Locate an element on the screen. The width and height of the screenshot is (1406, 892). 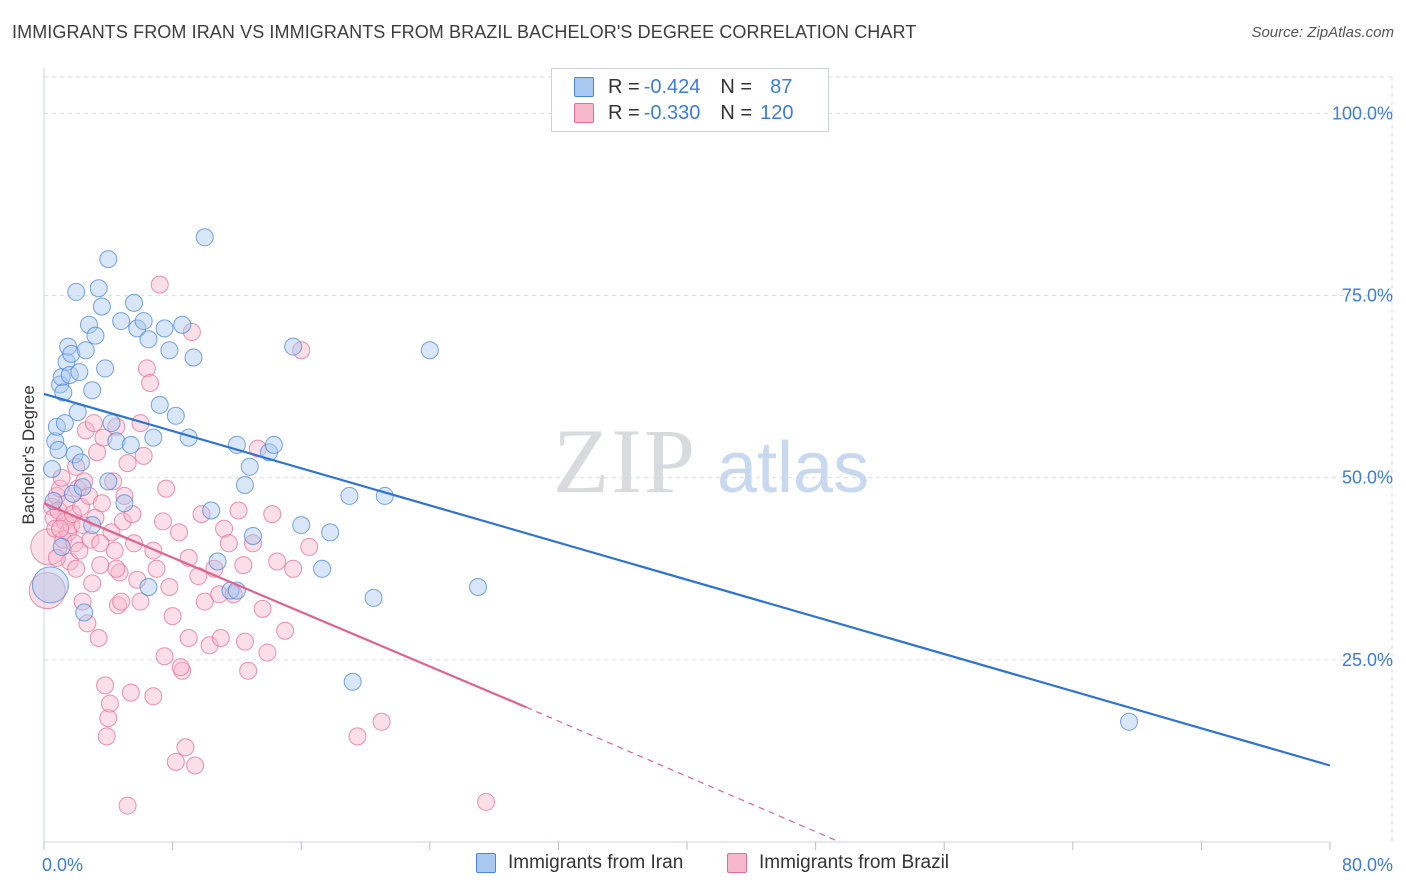
n-label: N = is located at coordinates (736, 112).